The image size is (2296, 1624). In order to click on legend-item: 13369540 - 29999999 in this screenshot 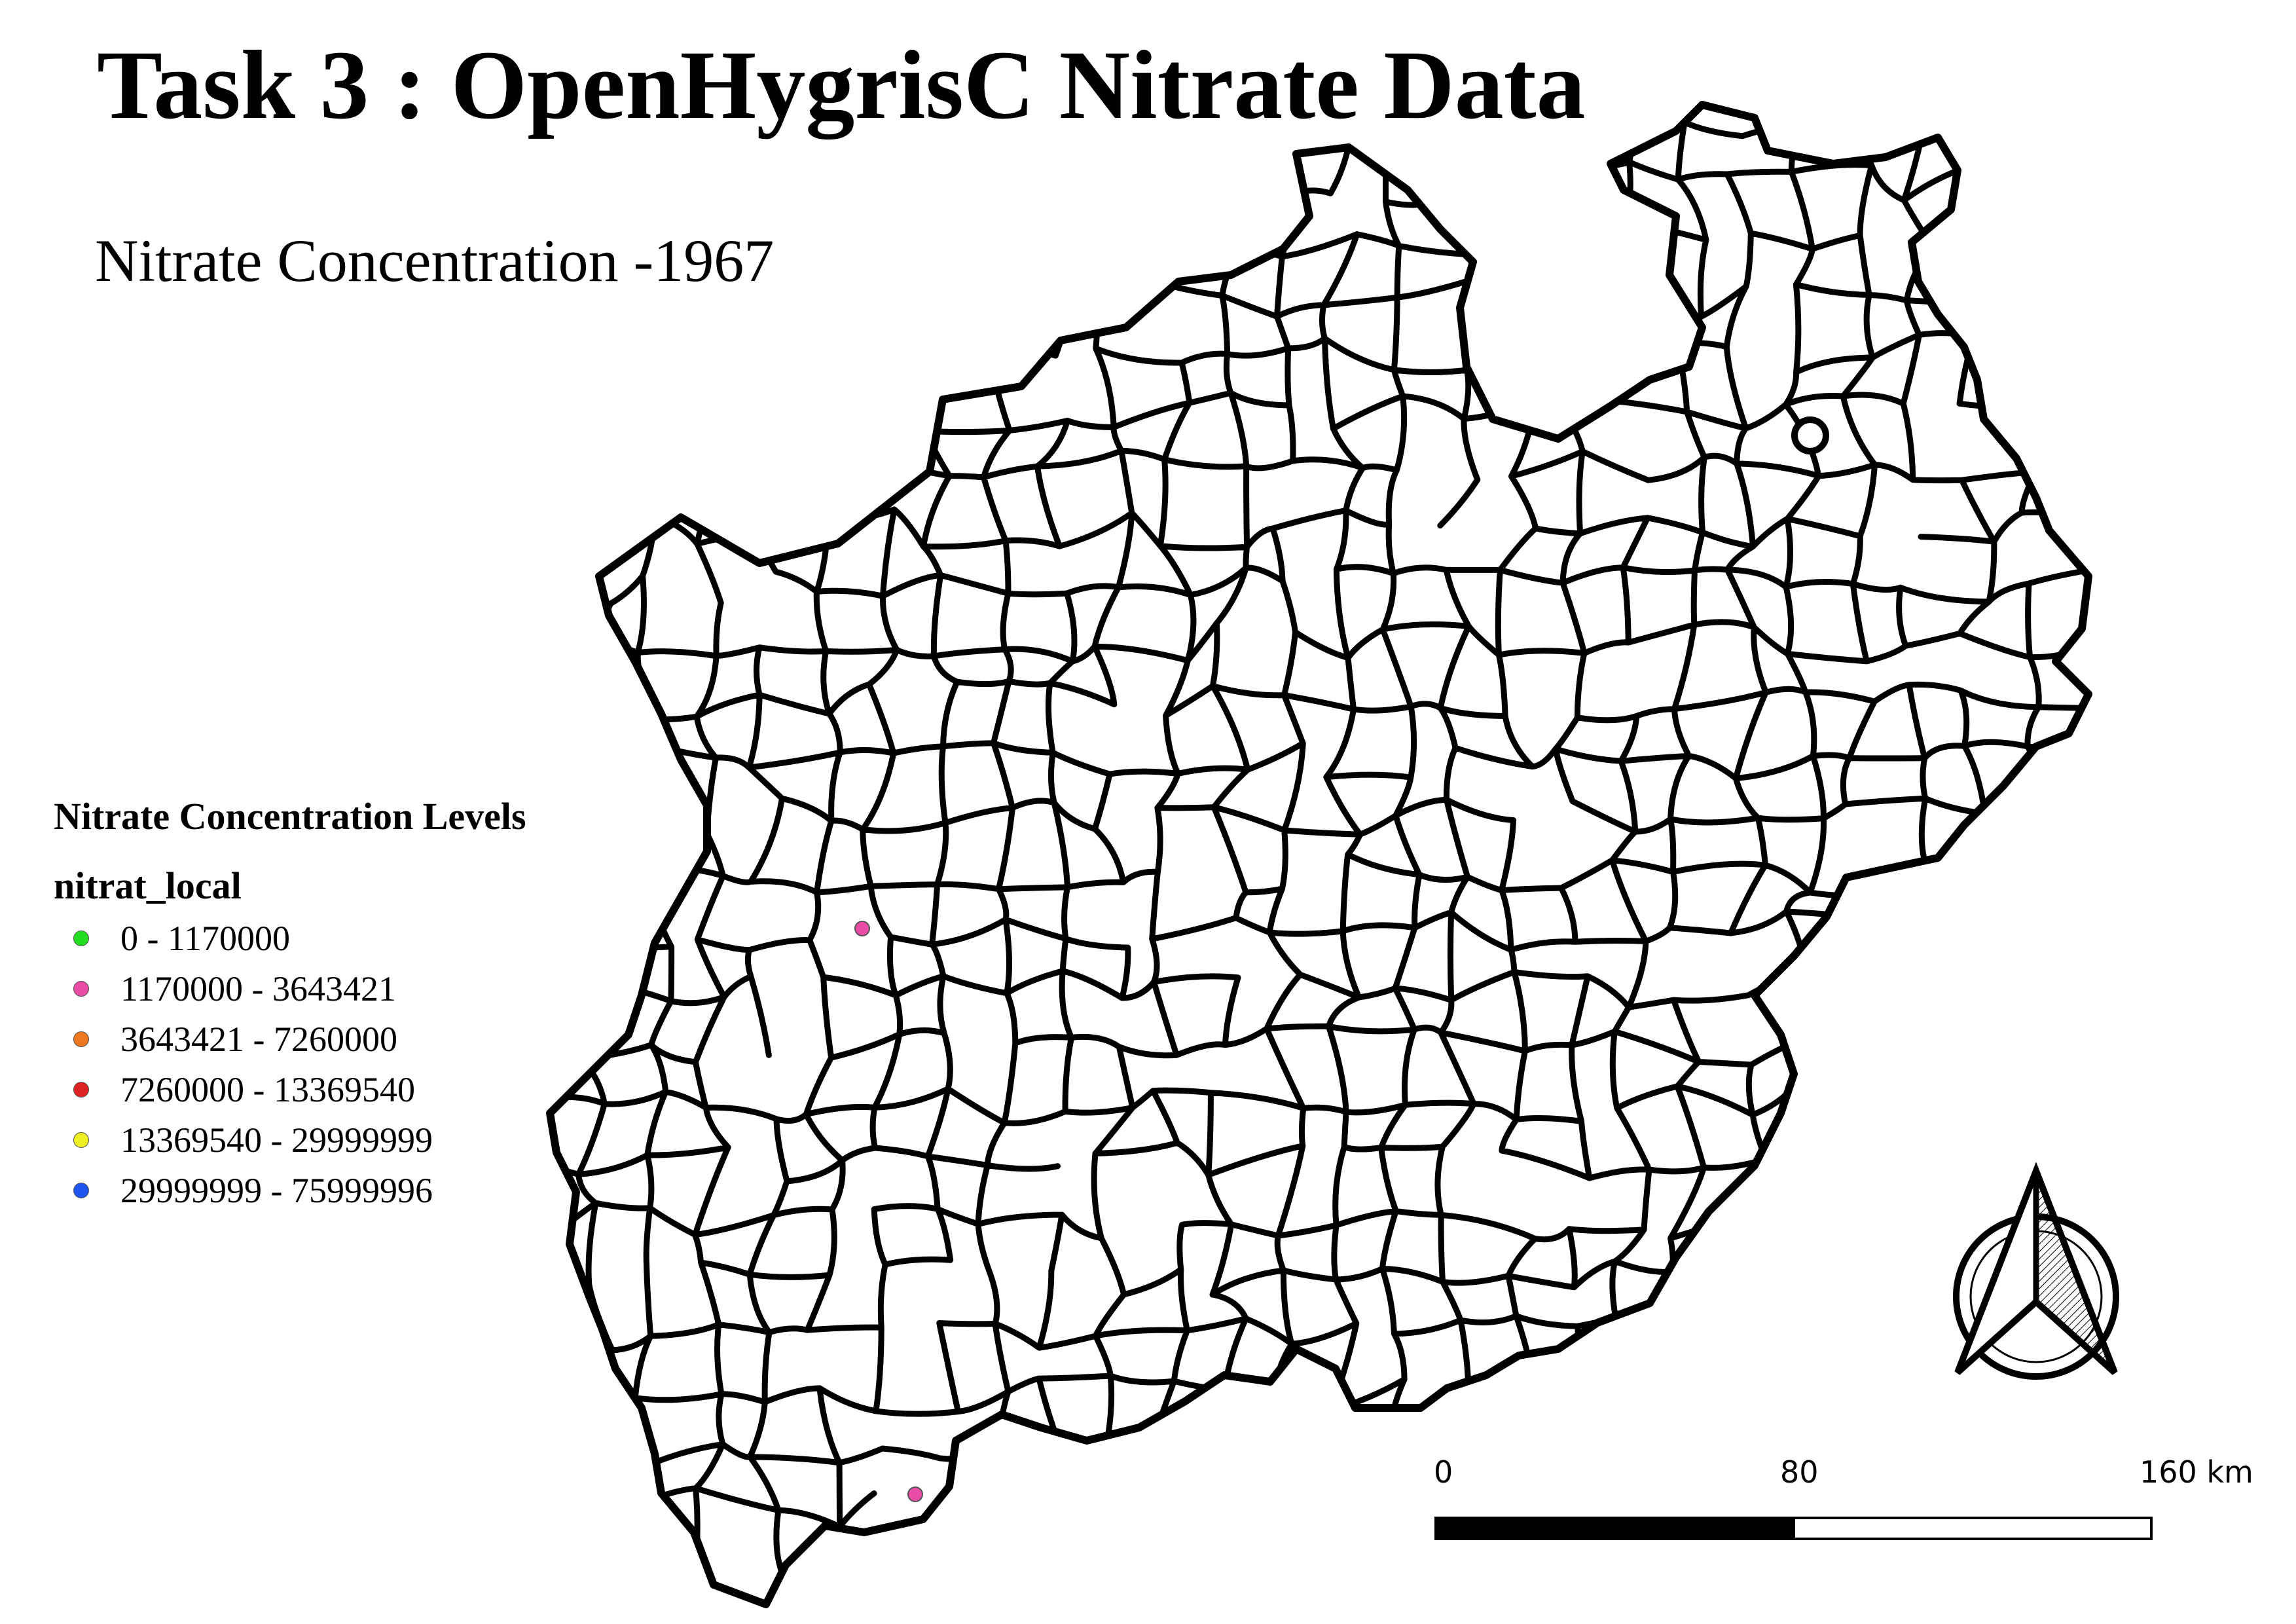, I will do `click(290, 1140)`.